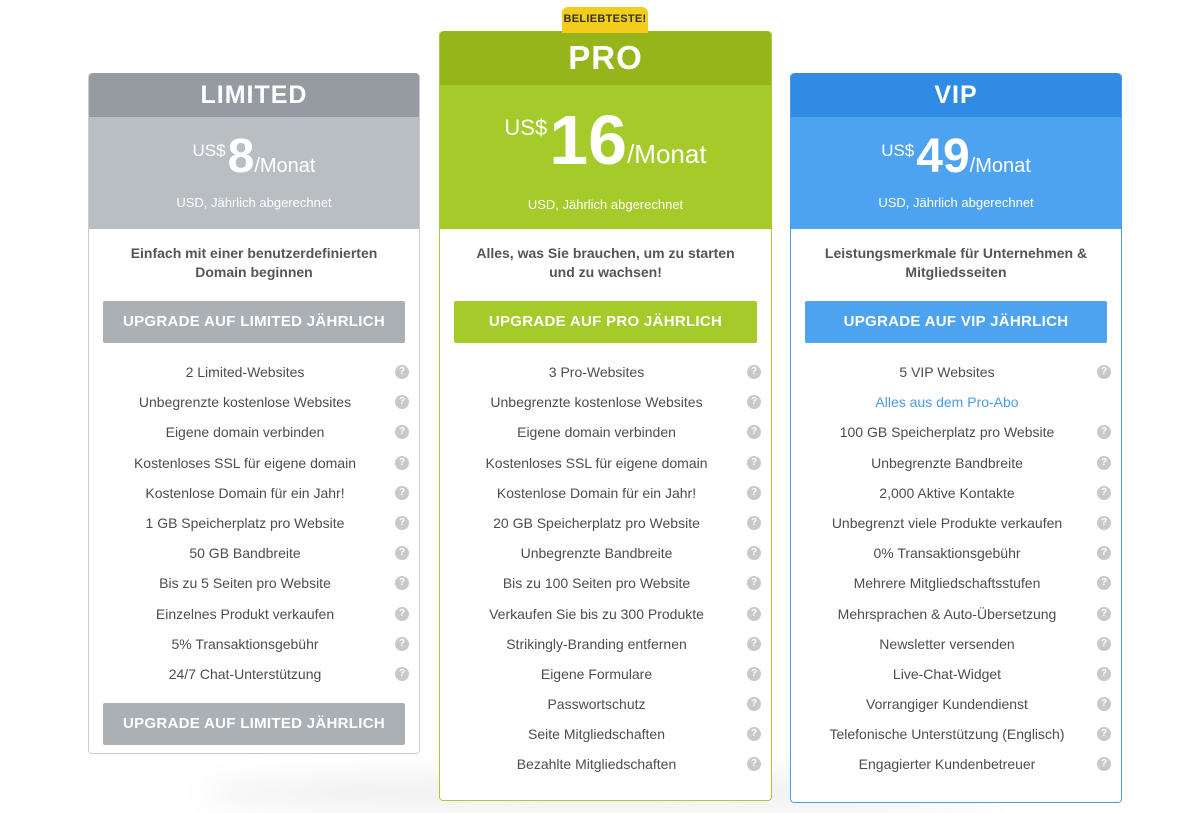 The height and width of the screenshot is (813, 1200). I want to click on upgrade-limited-bottom-button: UPGRADE AUF LIMITED JÄHRLICH, so click(254, 724).